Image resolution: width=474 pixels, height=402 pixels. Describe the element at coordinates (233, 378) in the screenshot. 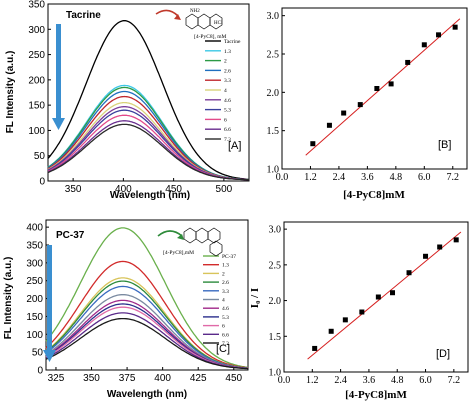

I see `panel-c-xtick-label: 450` at that location.